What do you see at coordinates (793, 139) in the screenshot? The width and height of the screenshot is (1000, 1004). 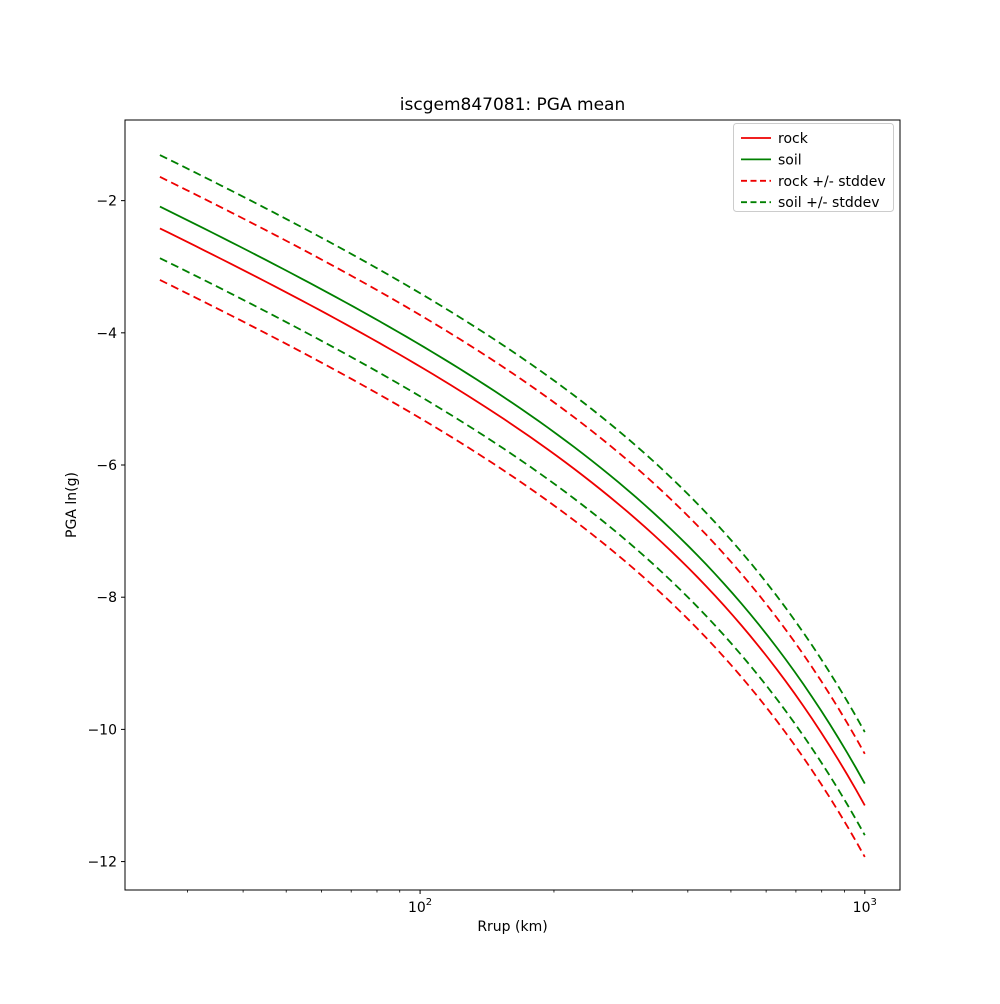 I see `legend-item-label: rock` at bounding box center [793, 139].